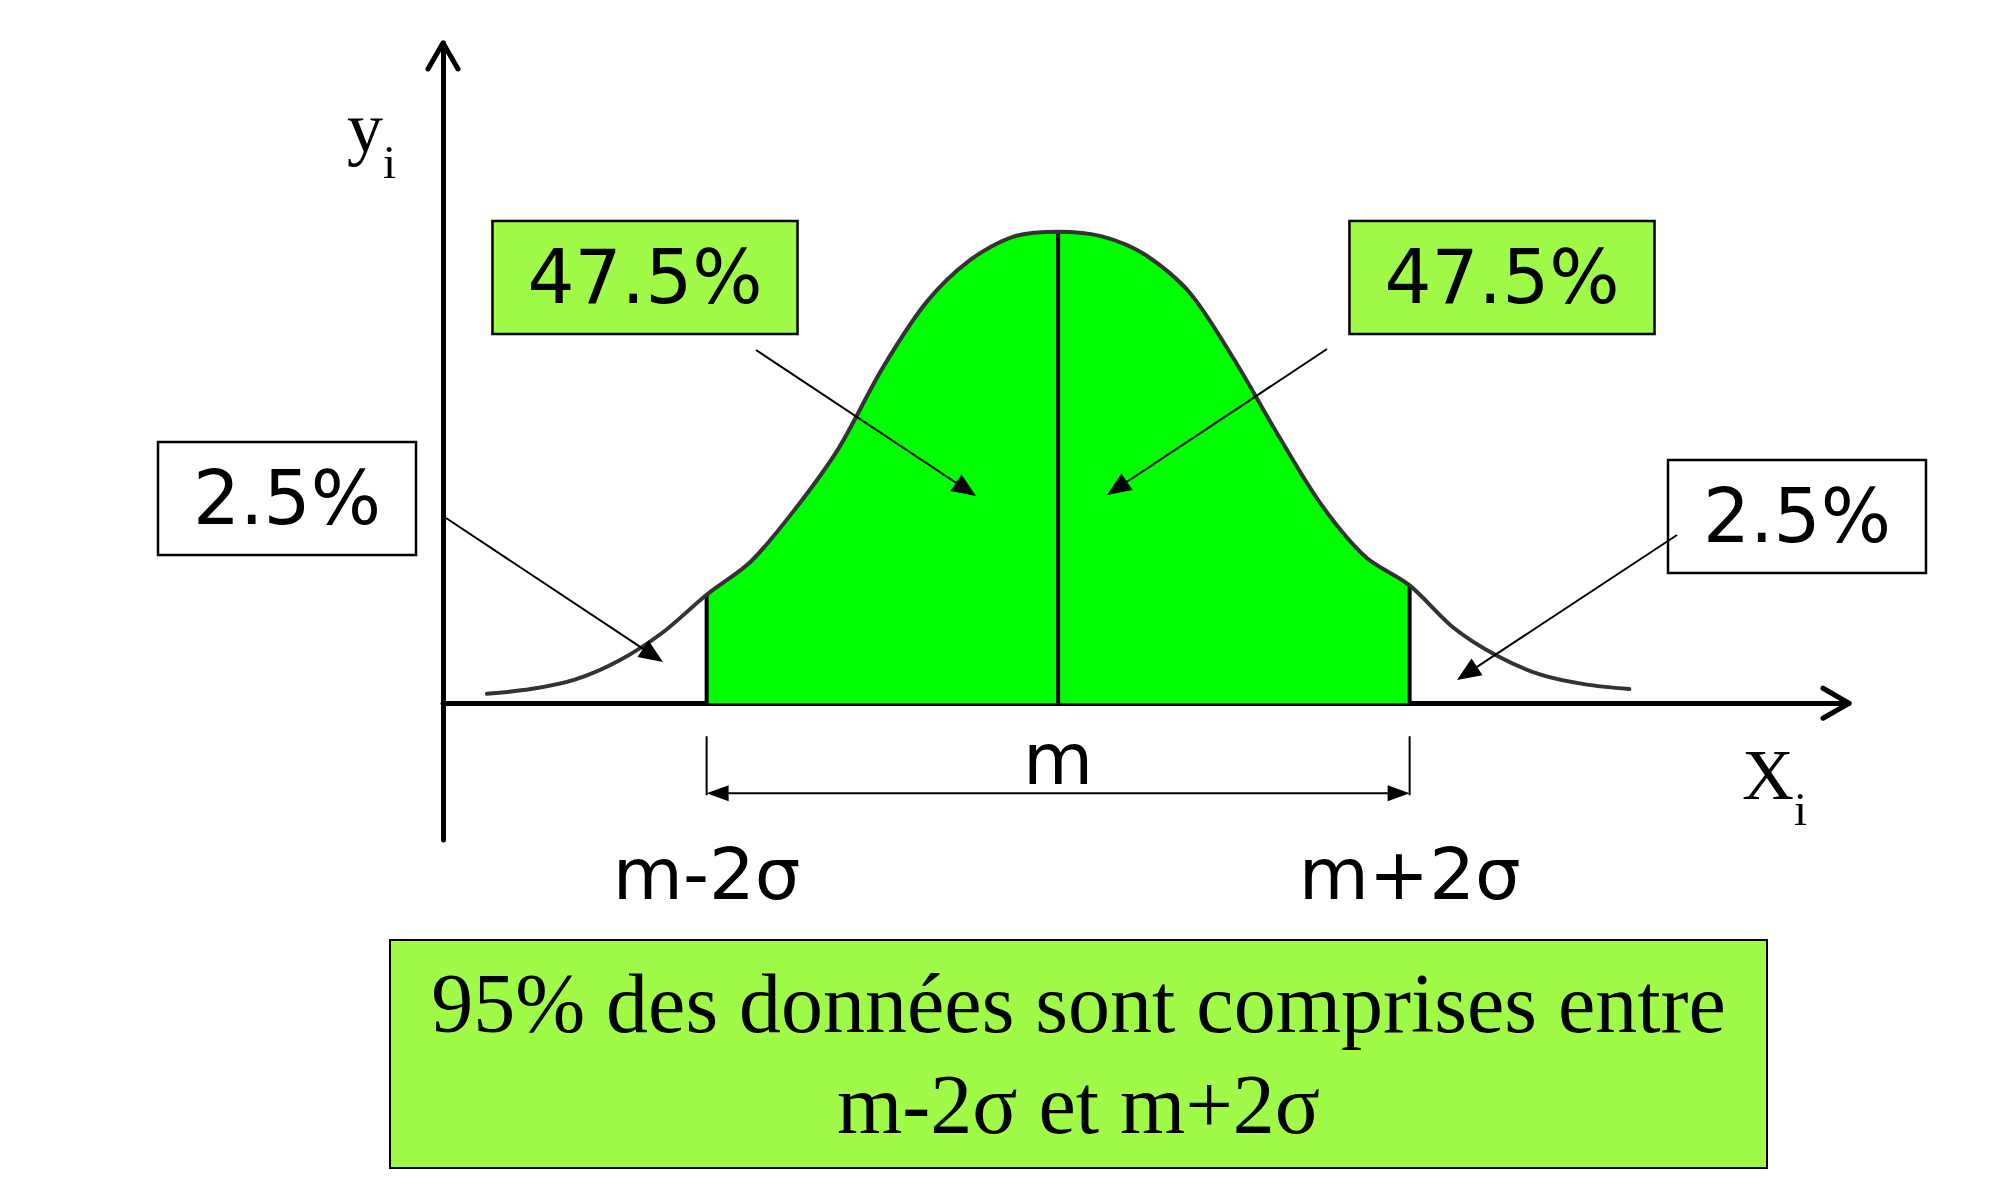 This screenshot has width=2006, height=1204. I want to click on annotation: 2.5%, so click(1797, 516).